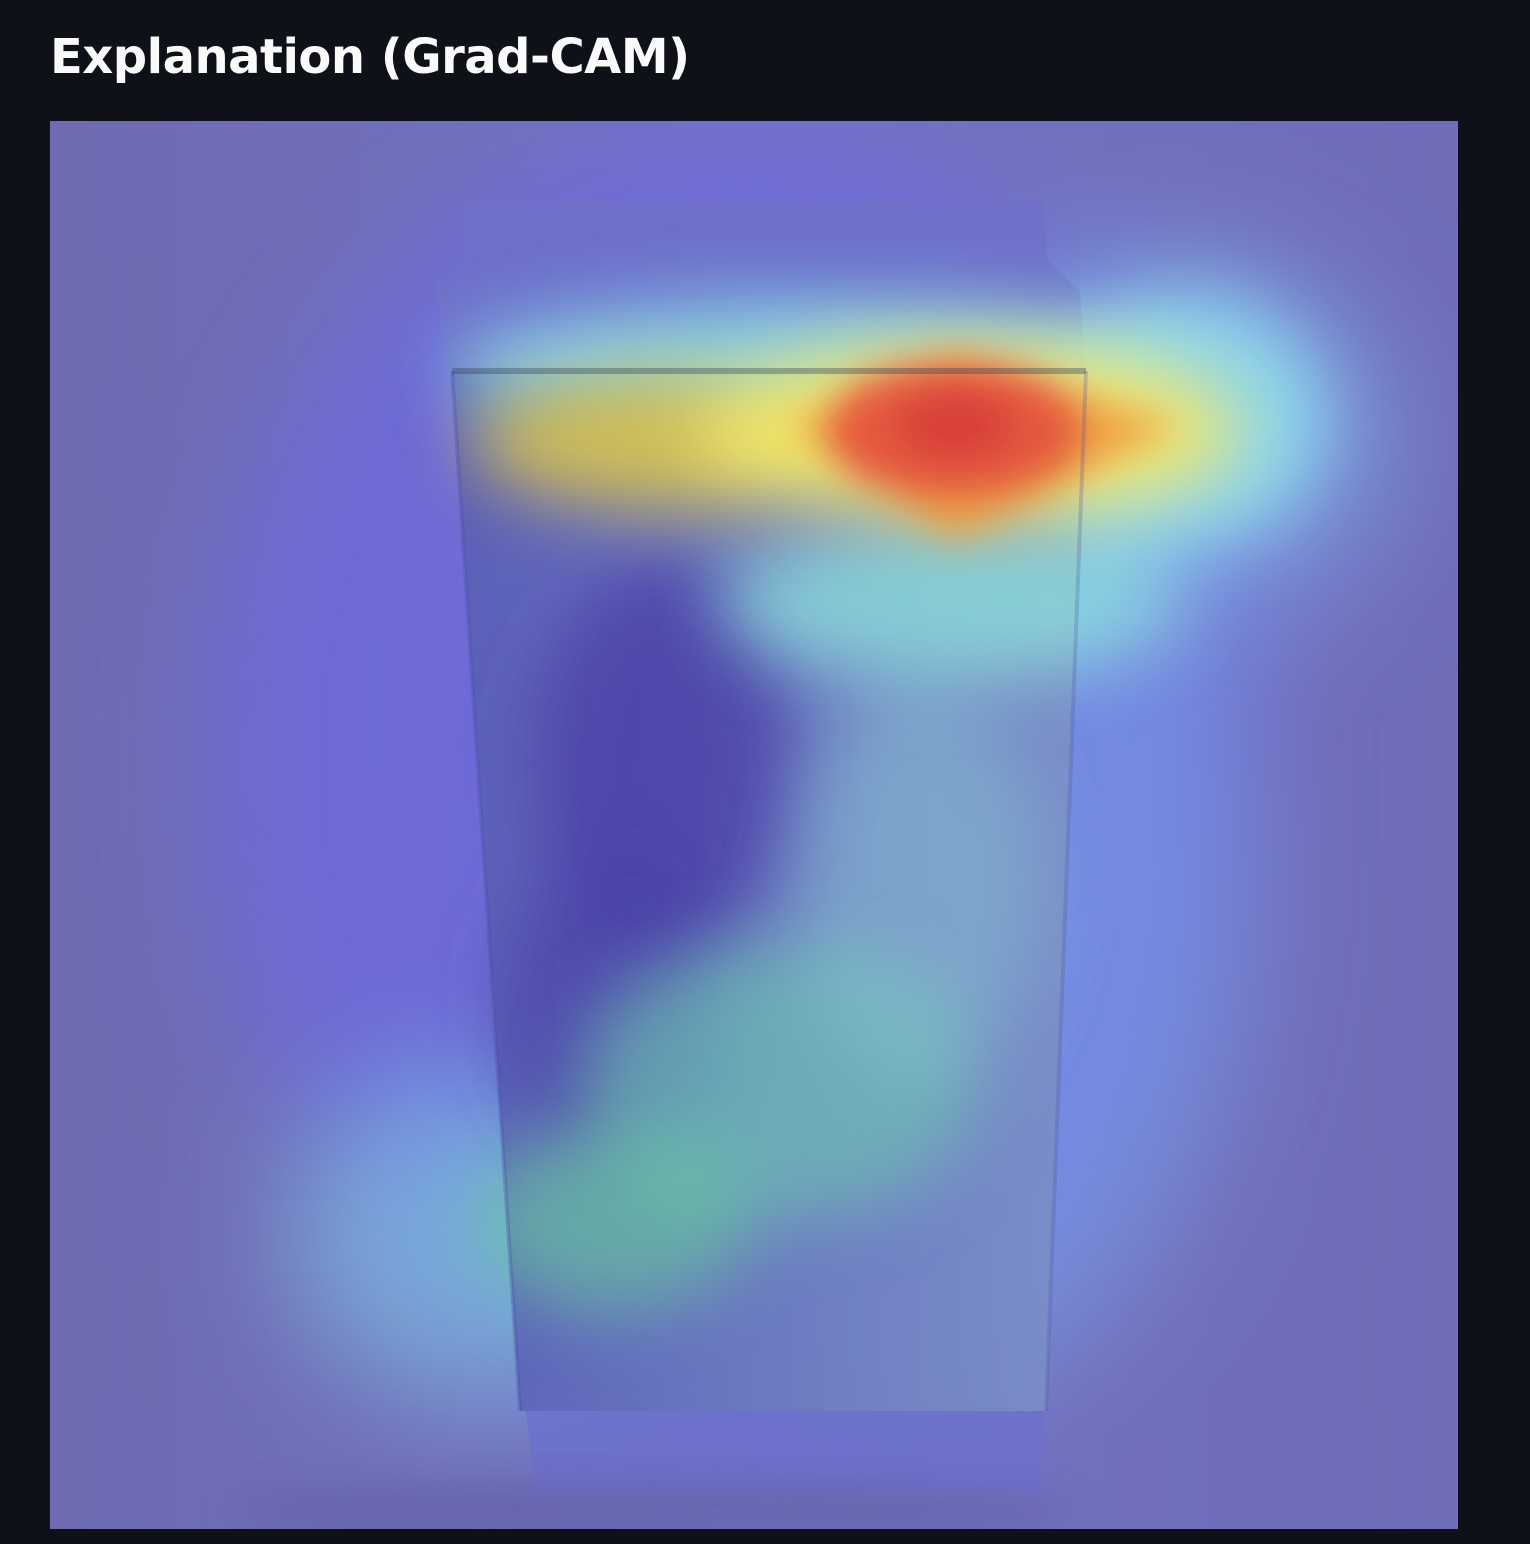 Image resolution: width=1530 pixels, height=1544 pixels. What do you see at coordinates (985, 446) in the screenshot?
I see `heatmap-hotspot` at bounding box center [985, 446].